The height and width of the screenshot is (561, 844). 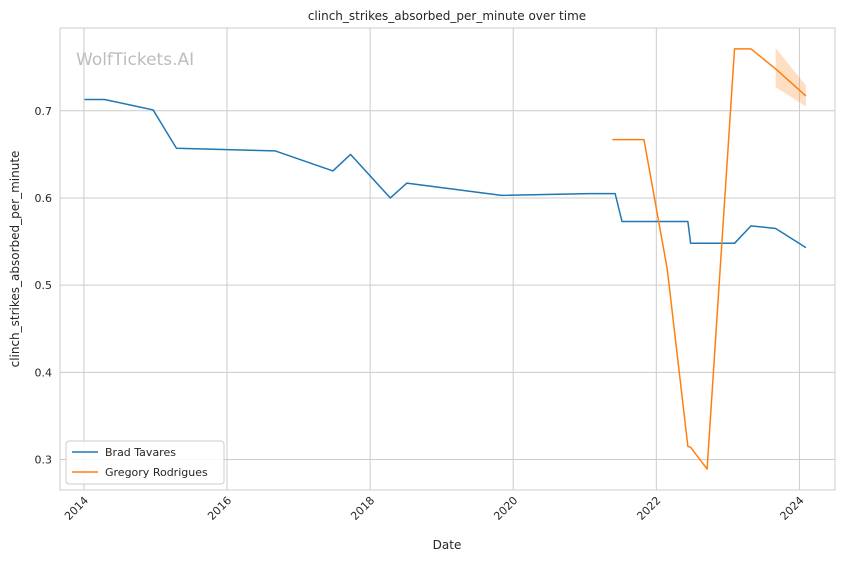 What do you see at coordinates (156, 472) in the screenshot?
I see `legend-label-gregory-rodrigues: Gregory Rodrigues` at bounding box center [156, 472].